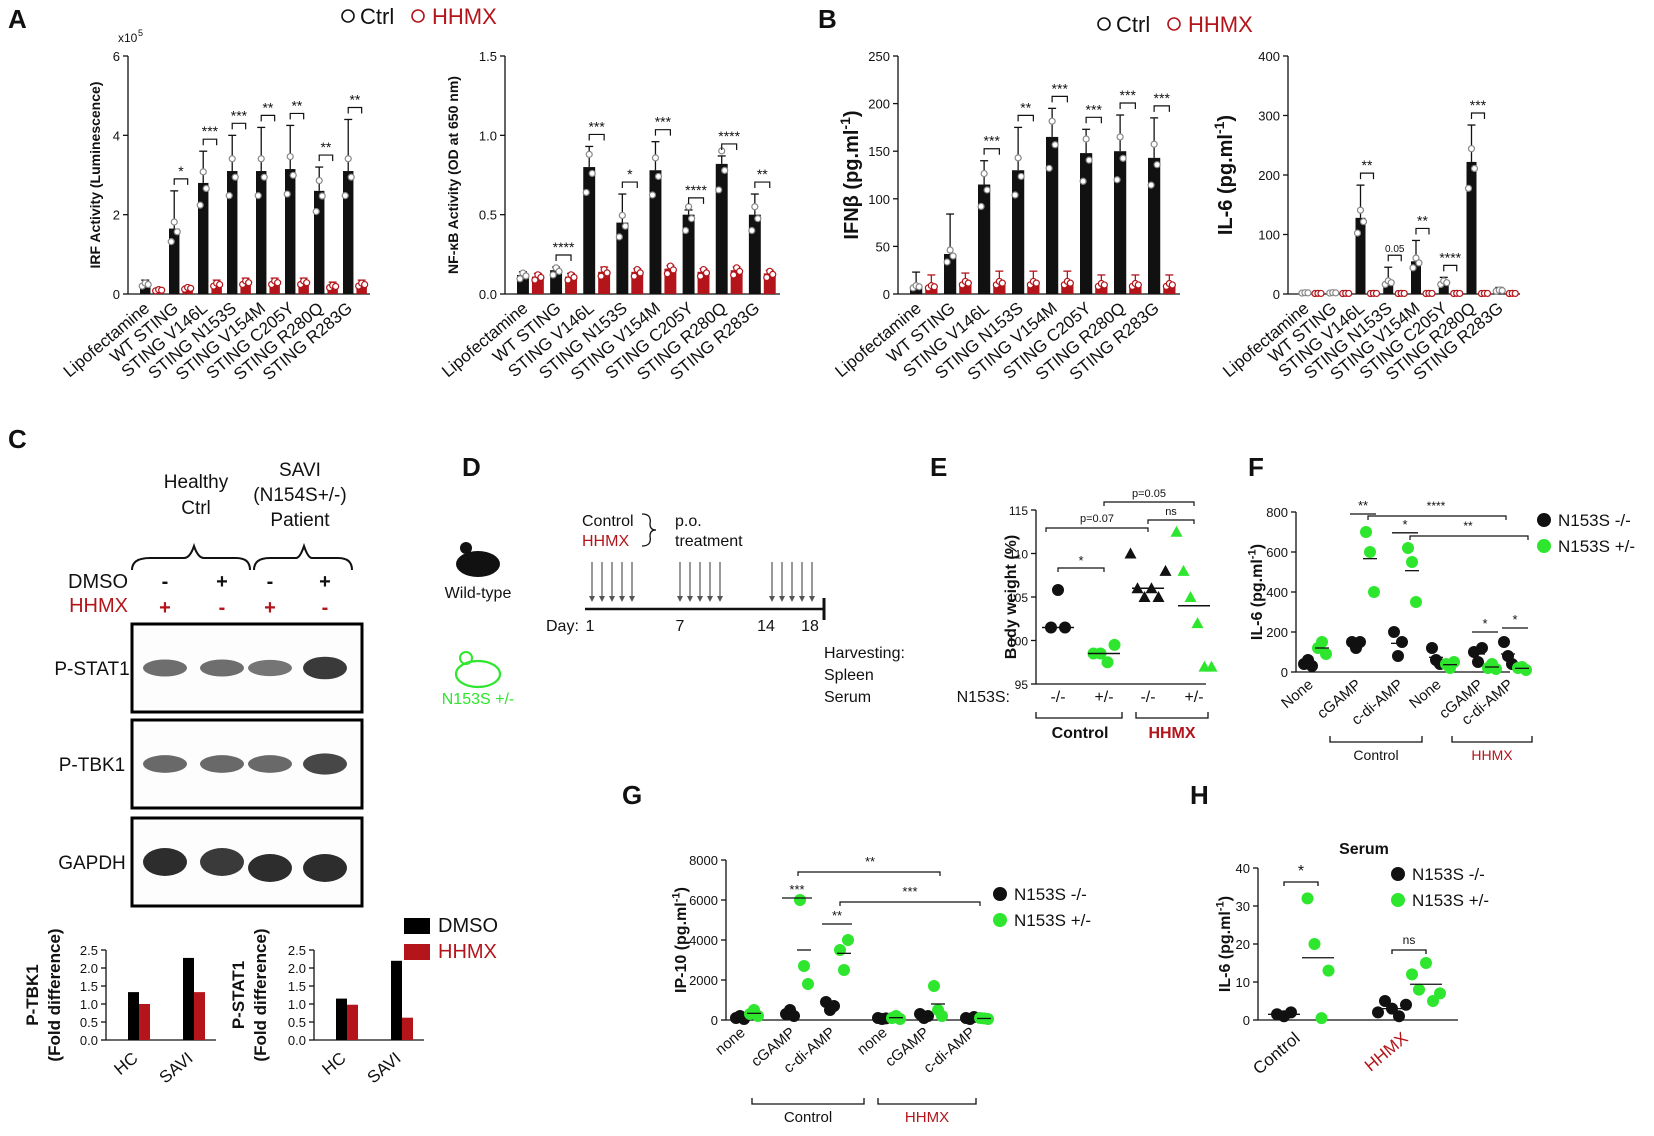 The image size is (1654, 1136). I want to click on il6f-x-tick-label: None, so click(1297, 694).